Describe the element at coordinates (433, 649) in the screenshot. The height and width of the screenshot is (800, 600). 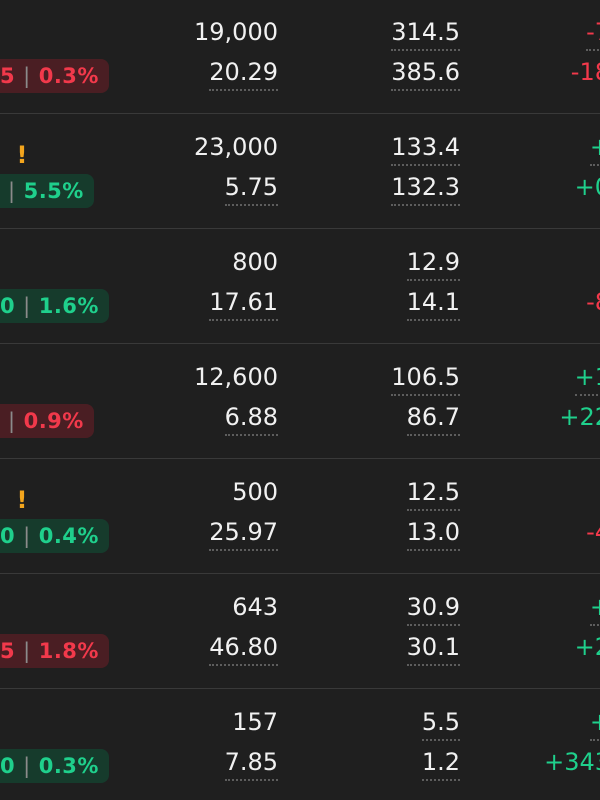
I see `metric-bottom: 30.1` at that location.